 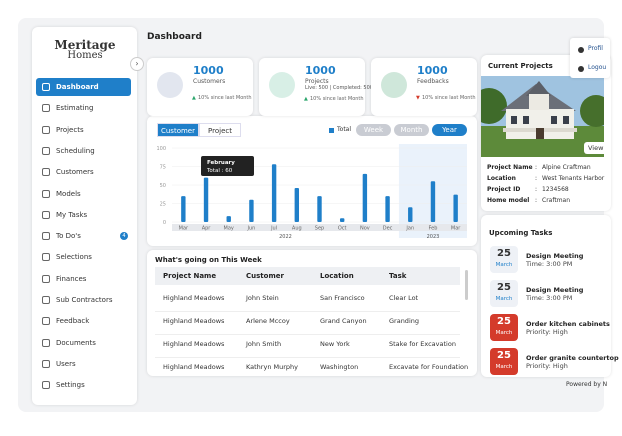 What do you see at coordinates (178, 130) in the screenshot?
I see `chart-tab: Customer` at bounding box center [178, 130].